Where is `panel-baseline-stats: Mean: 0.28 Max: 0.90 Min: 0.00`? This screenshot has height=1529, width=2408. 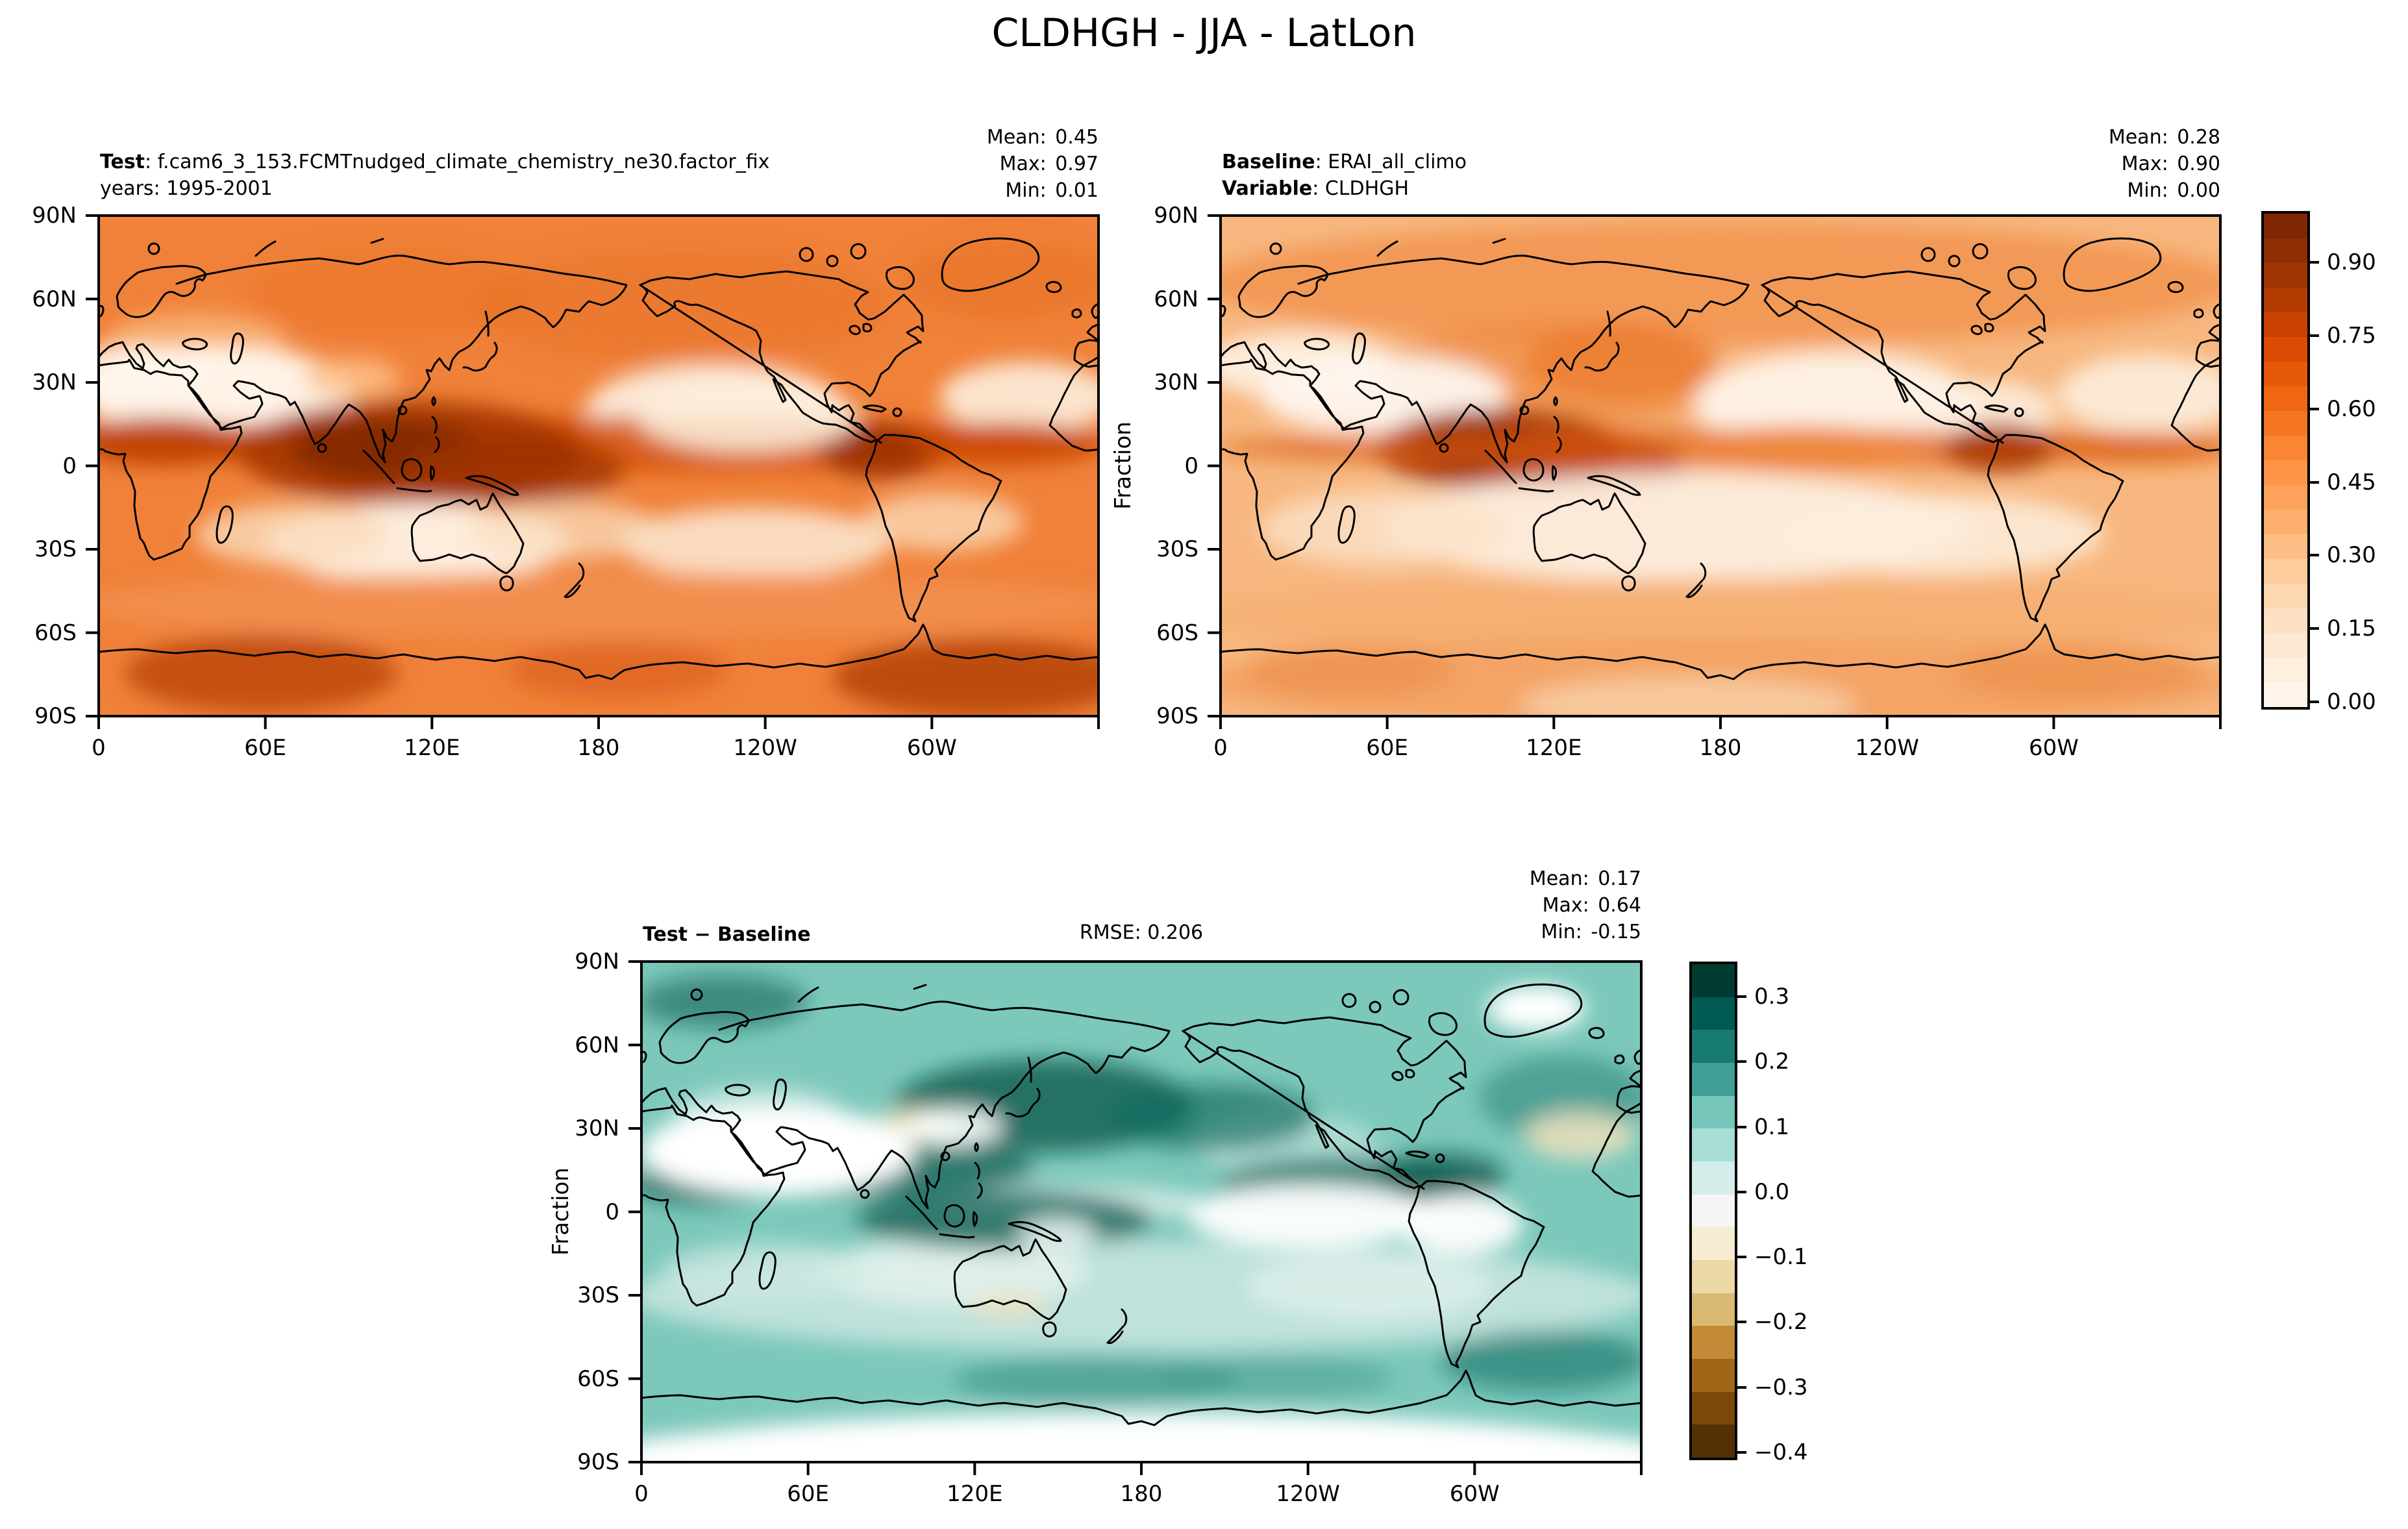
panel-baseline-stats: Mean: 0.28 Max: 0.90 Min: 0.00 is located at coordinates (2164, 164).